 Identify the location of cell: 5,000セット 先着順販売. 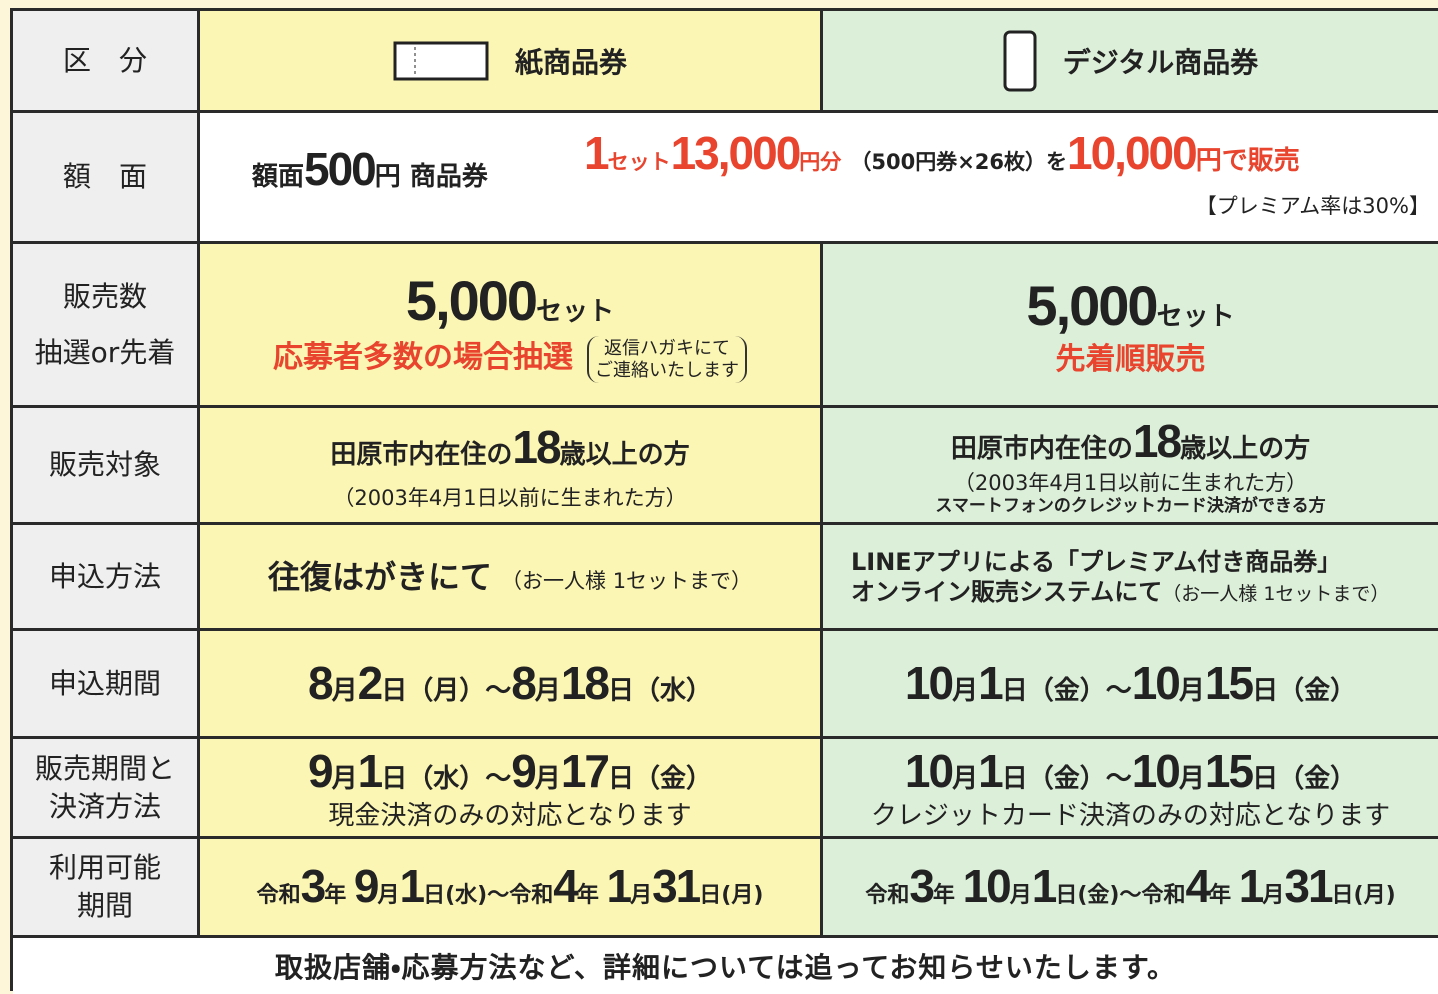
(1130, 324).